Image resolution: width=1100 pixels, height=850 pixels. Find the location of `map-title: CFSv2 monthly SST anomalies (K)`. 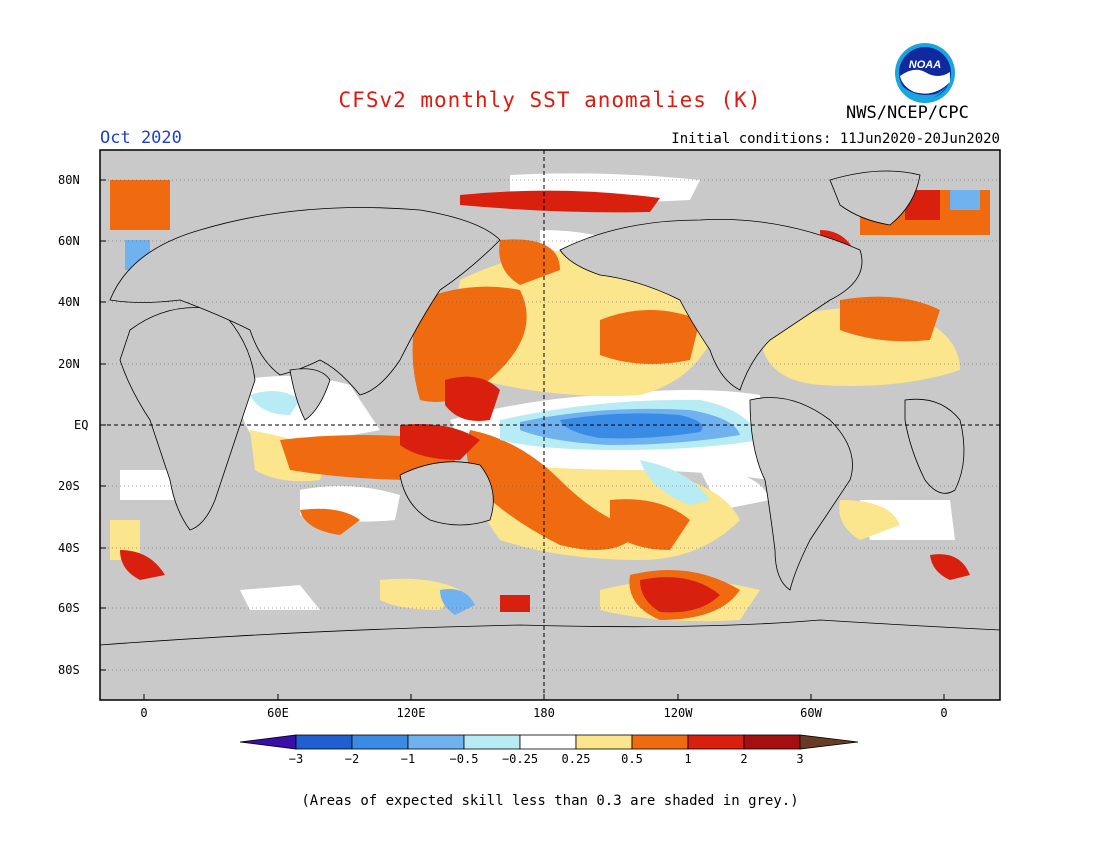

map-title: CFSv2 monthly SST anomalies (K) is located at coordinates (550, 100).